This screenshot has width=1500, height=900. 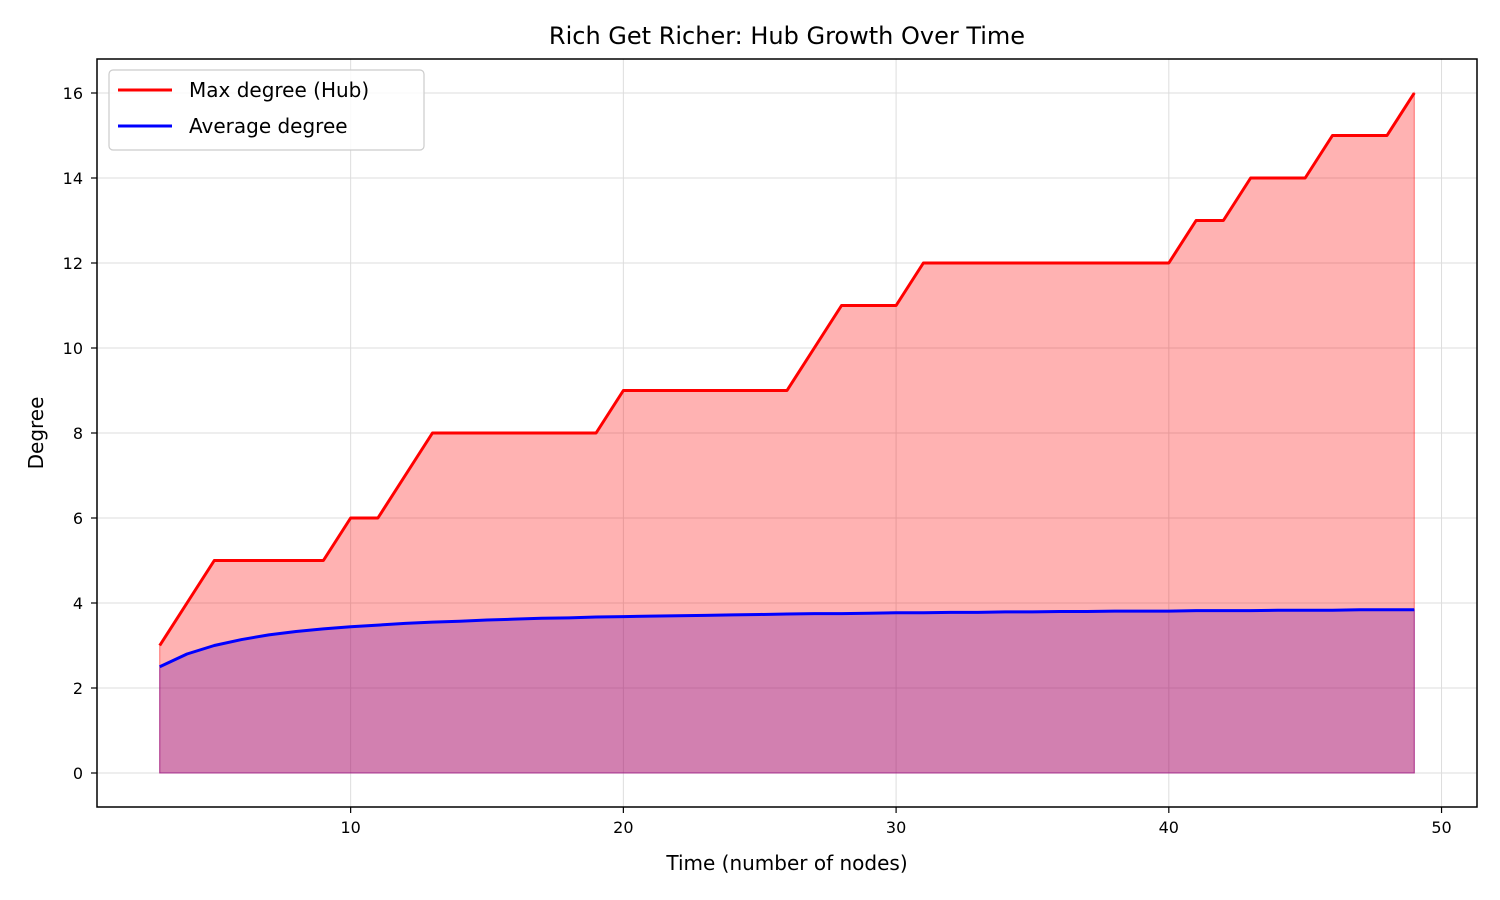 What do you see at coordinates (787, 638) in the screenshot?
I see `series-line-average-degree` at bounding box center [787, 638].